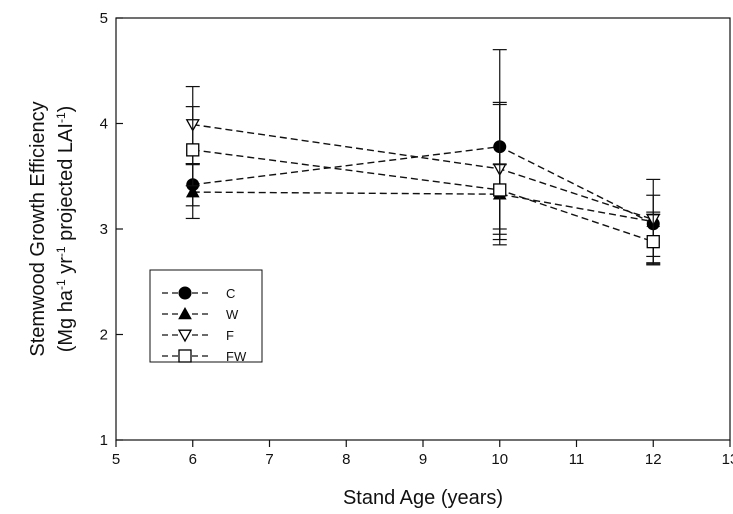 The image size is (733, 514). Describe the element at coordinates (204, 325) in the screenshot. I see `legend-items: CWF FW` at that location.